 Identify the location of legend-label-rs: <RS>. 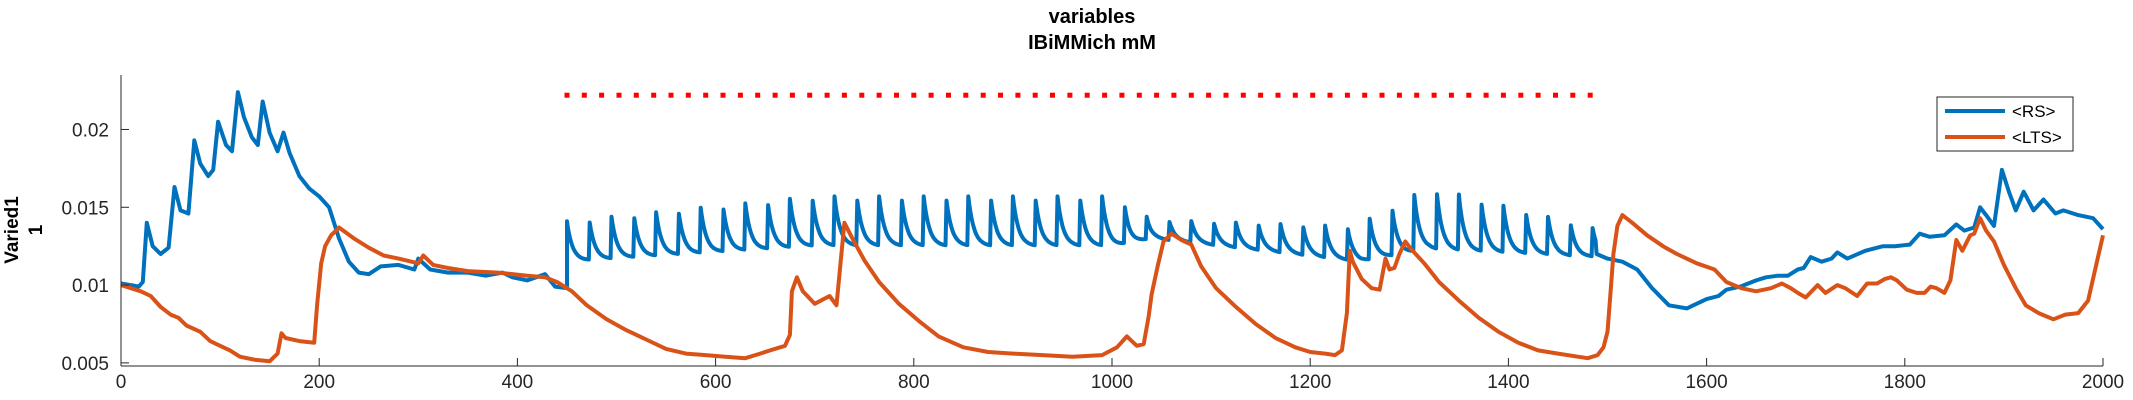
(2034, 111).